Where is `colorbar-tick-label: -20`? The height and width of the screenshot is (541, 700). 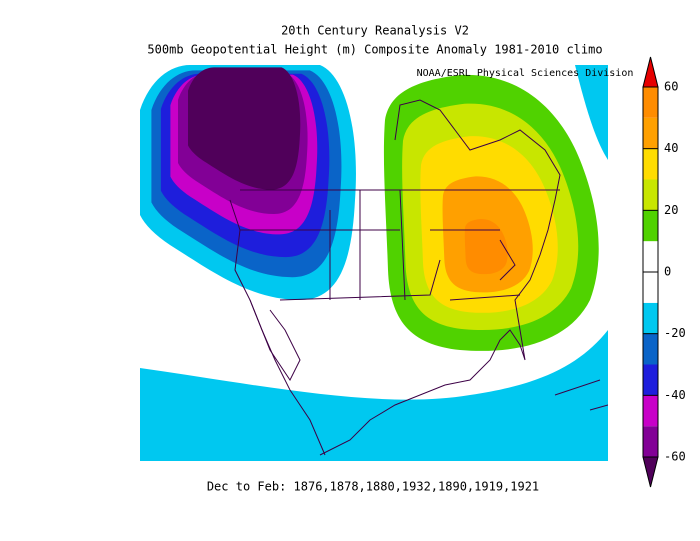 colorbar-tick-label: -20 is located at coordinates (675, 333).